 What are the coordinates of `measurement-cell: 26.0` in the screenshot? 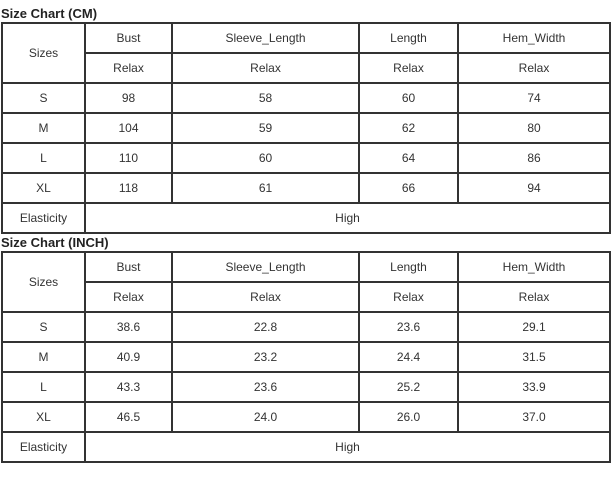 It's located at (408, 417).